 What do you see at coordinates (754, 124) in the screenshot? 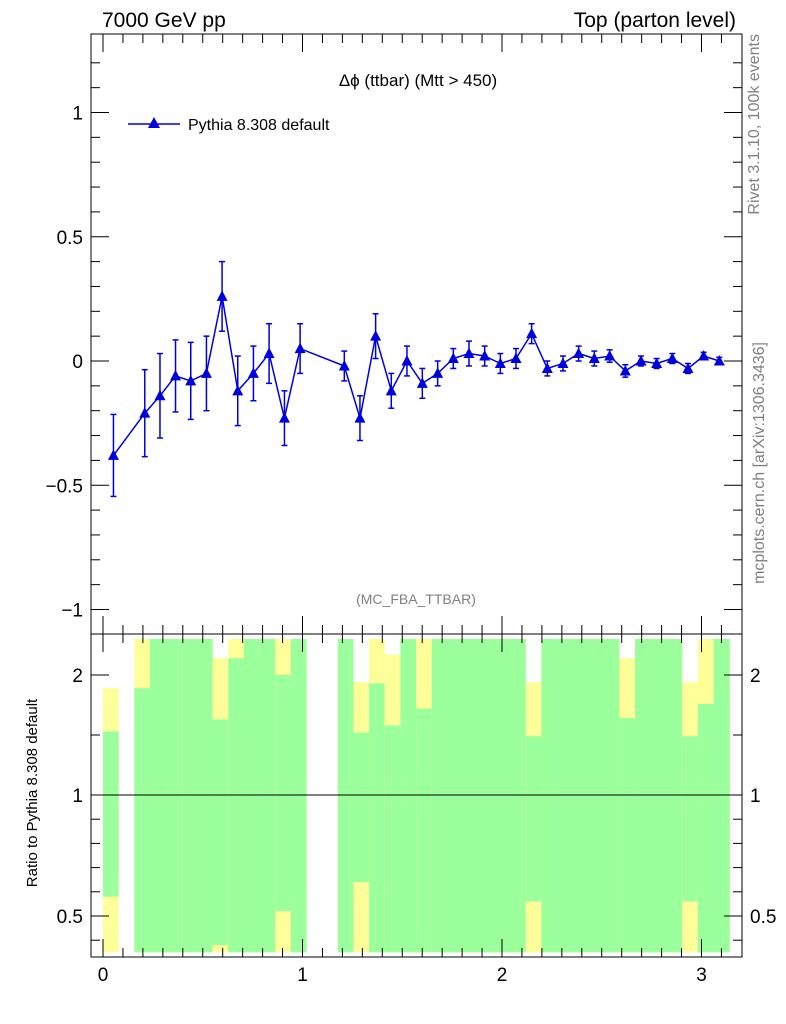
I see `side-text-top: Rivet 3.1.10, 100k events` at bounding box center [754, 124].